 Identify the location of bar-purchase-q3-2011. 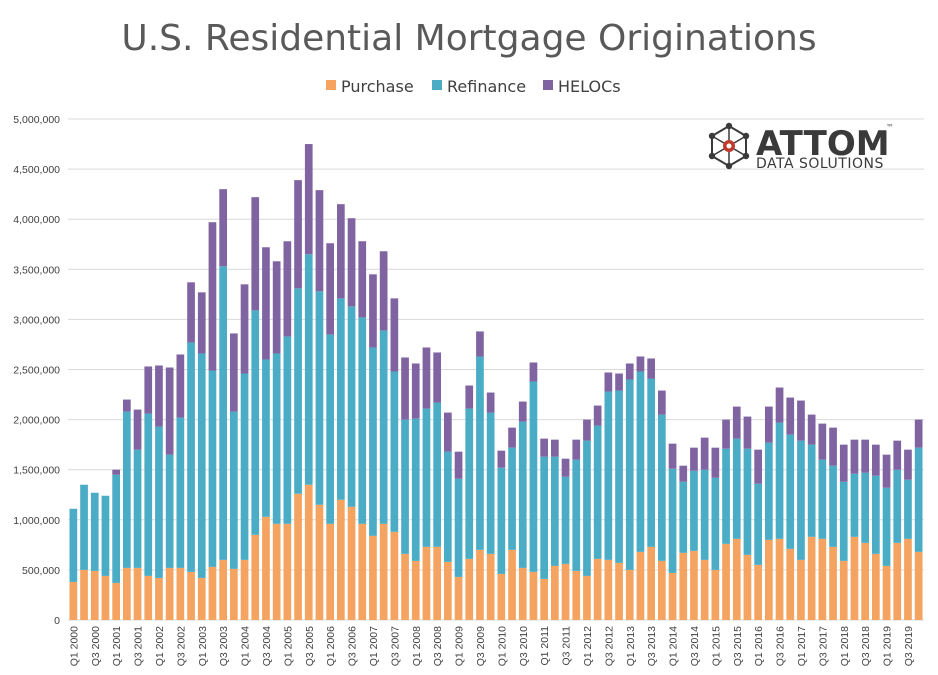
(565, 591).